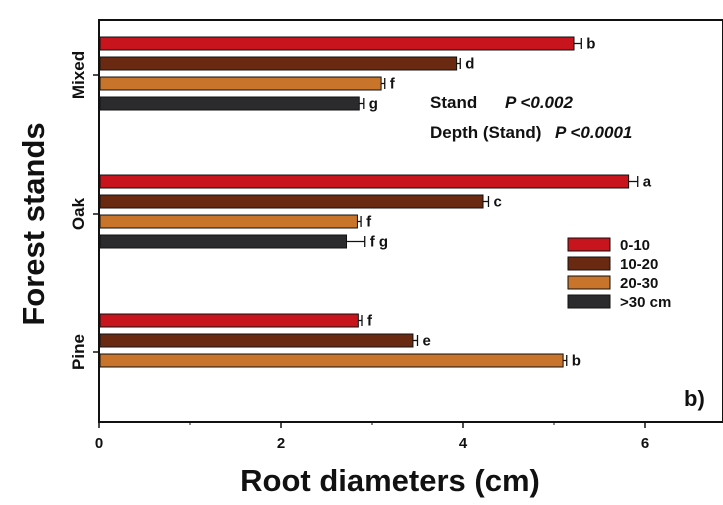 The image size is (723, 505). Describe the element at coordinates (497, 202) in the screenshot. I see `significance-letter: c` at that location.